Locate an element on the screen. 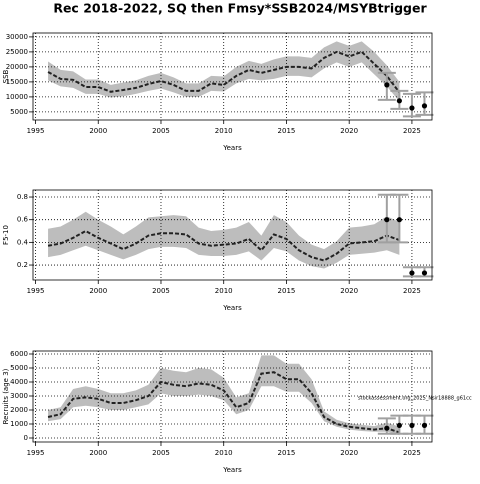  y-tick-label: 0.2 is located at coordinates (22, 265).